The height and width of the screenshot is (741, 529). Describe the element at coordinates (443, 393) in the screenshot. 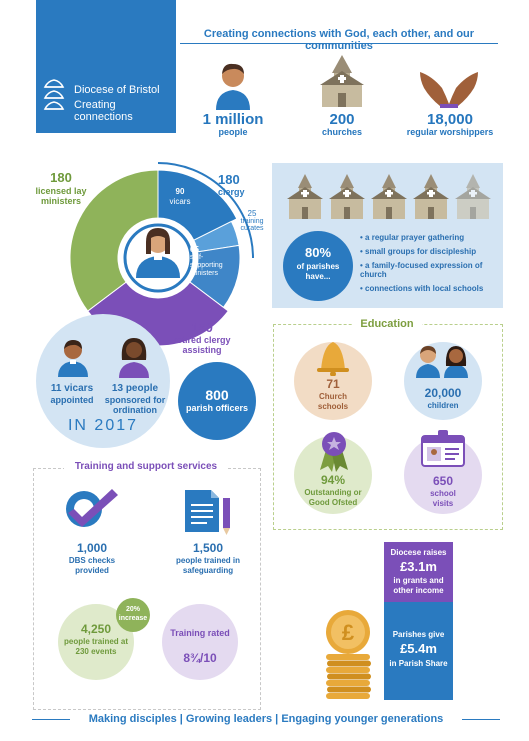

I see `children-value: 20,000` at that location.